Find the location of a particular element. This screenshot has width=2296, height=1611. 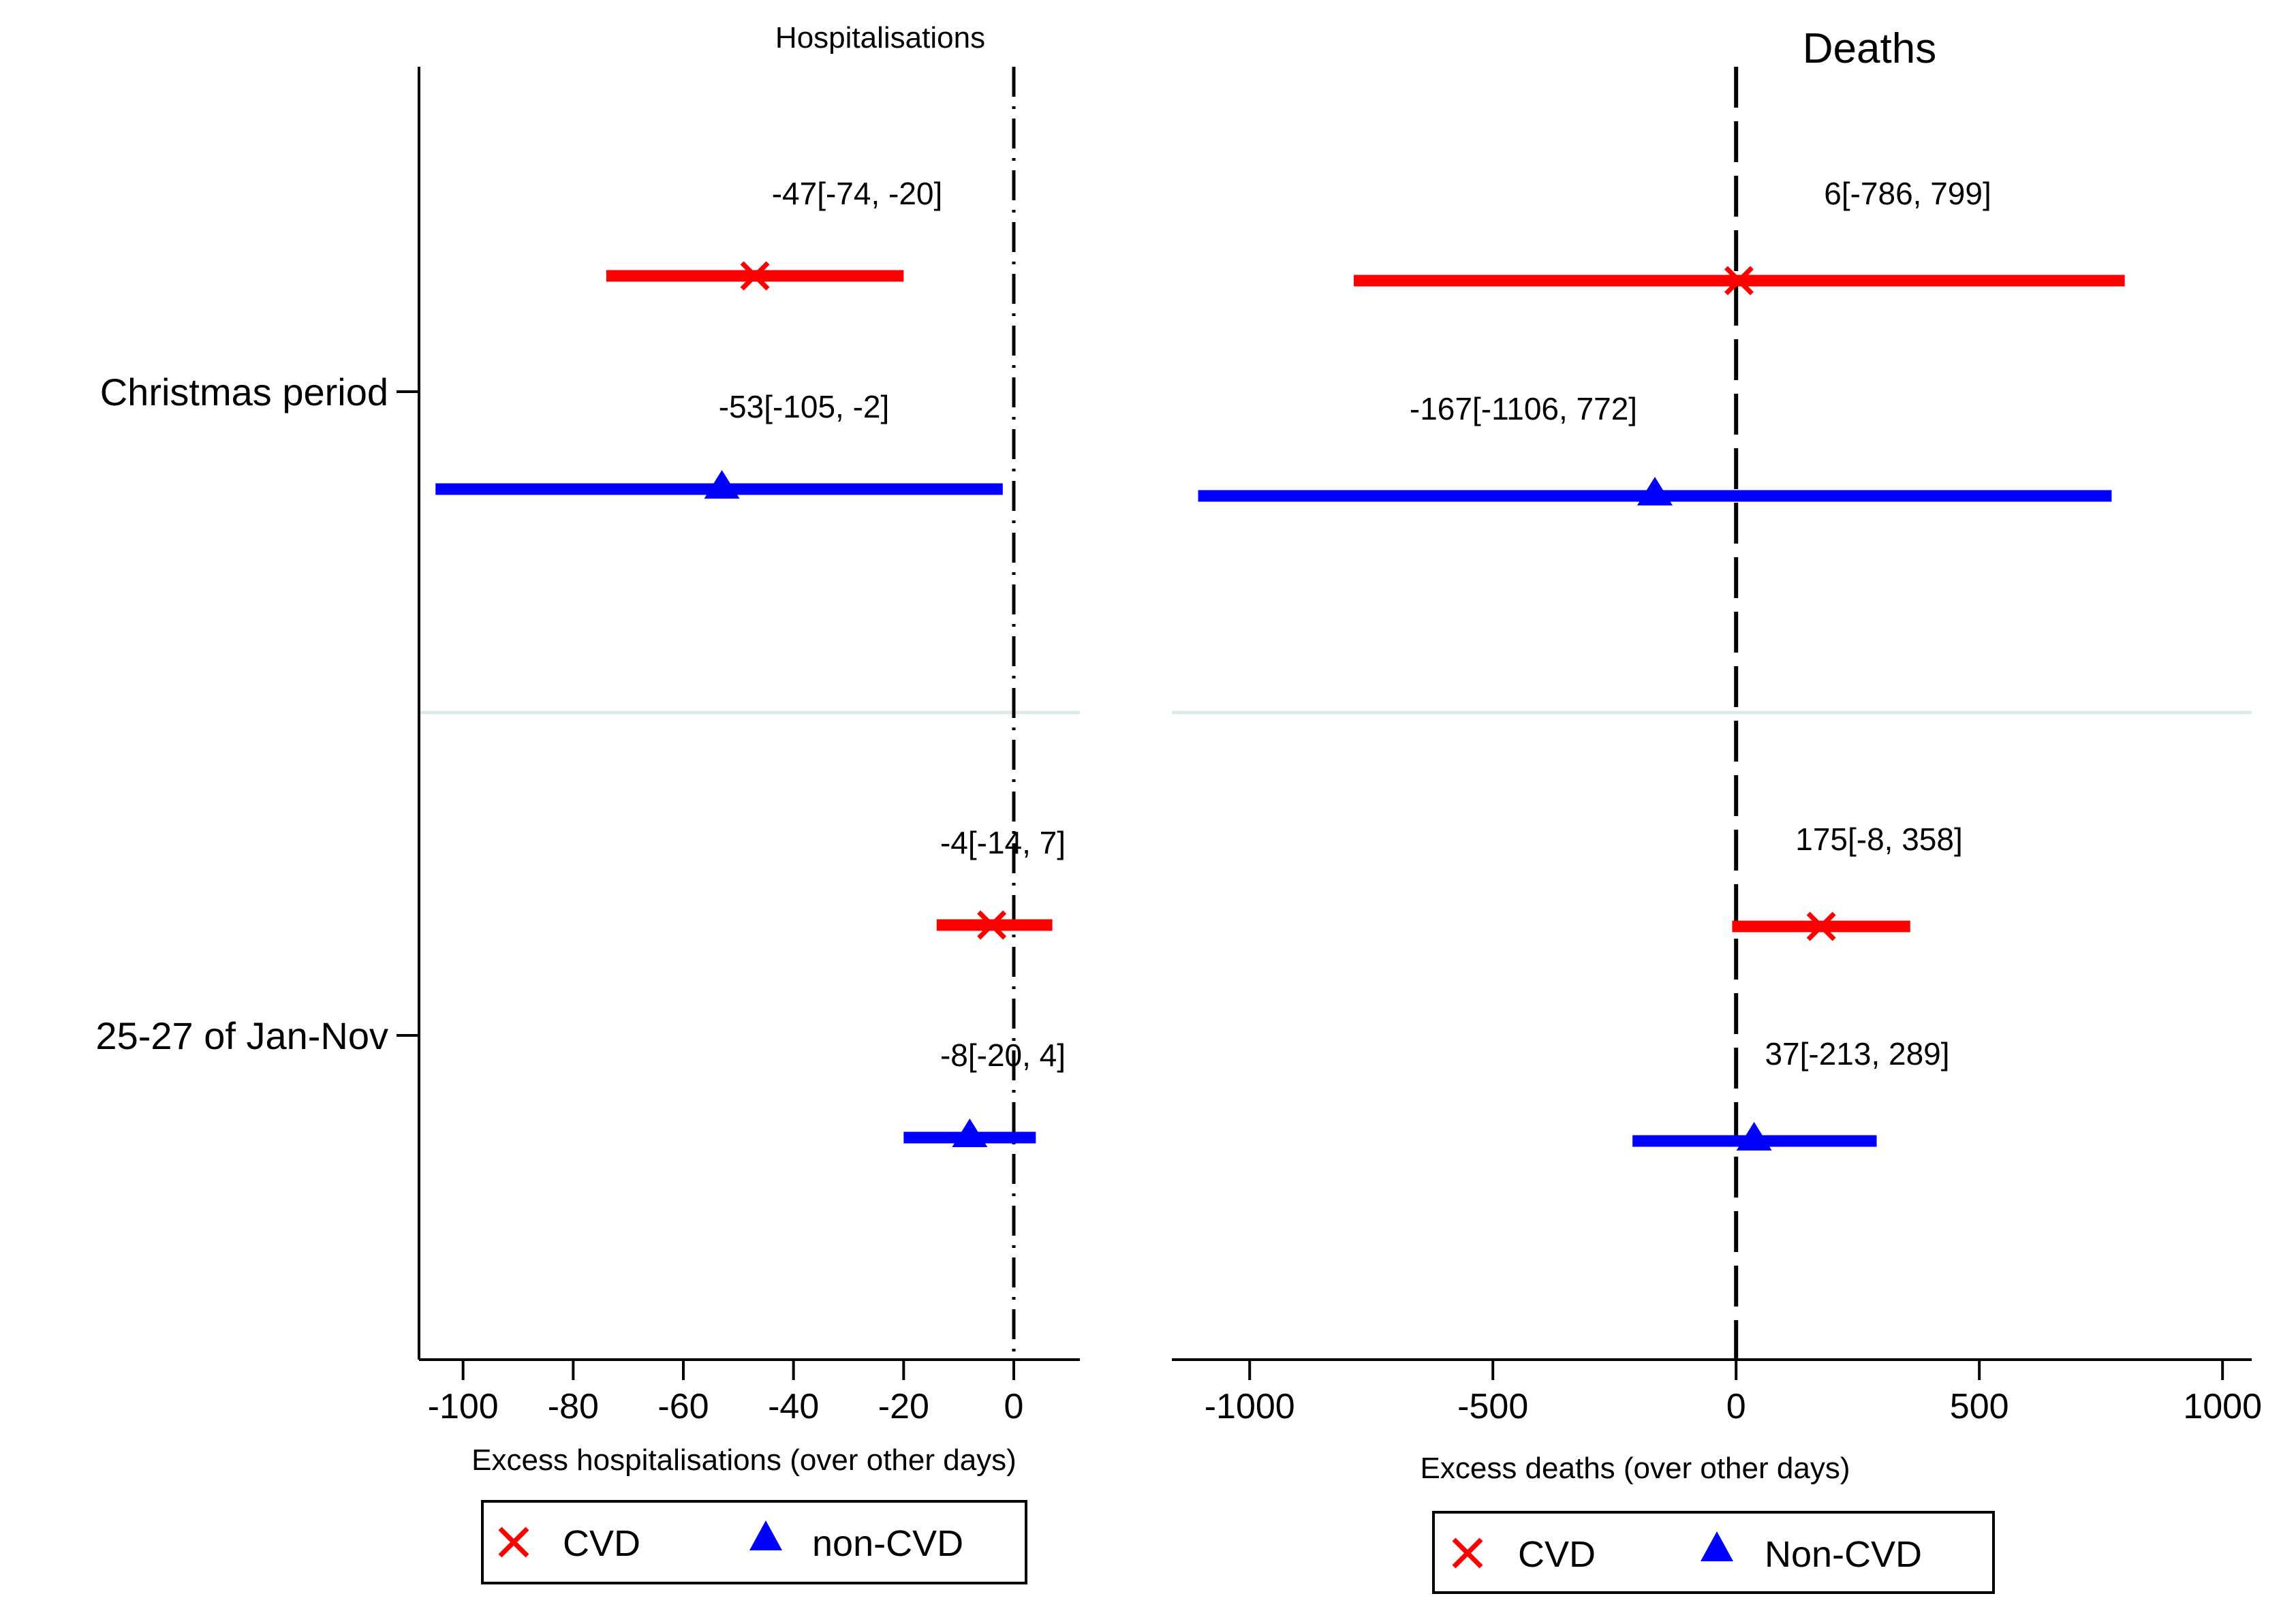

left-x-tick-label: -100 is located at coordinates (464, 1407).